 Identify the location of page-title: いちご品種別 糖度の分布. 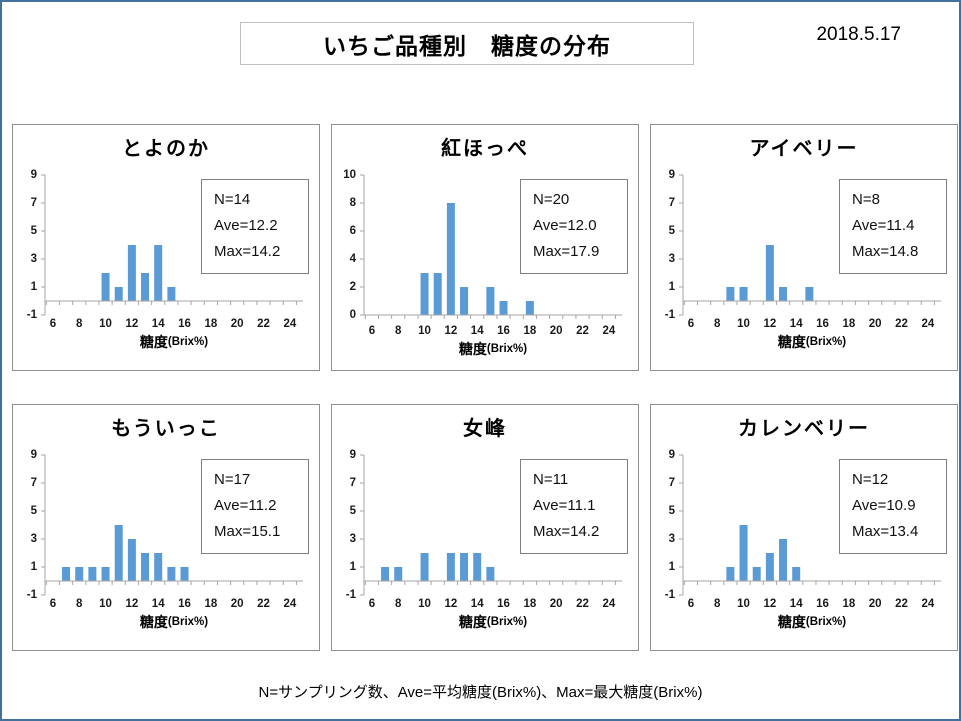
(467, 45).